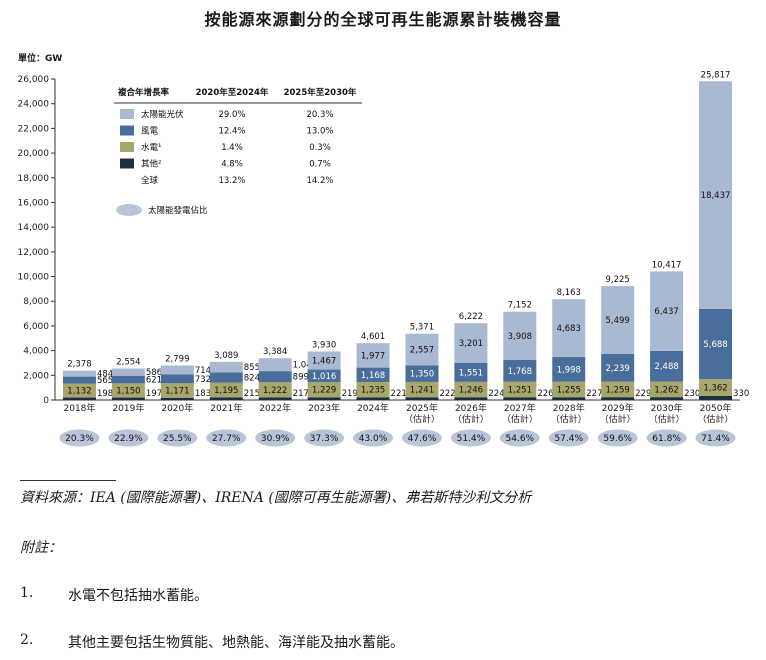 This screenshot has height=660, width=766. Describe the element at coordinates (319, 115) in the screenshot. I see `legend-cagr-b: 20.3%` at that location.